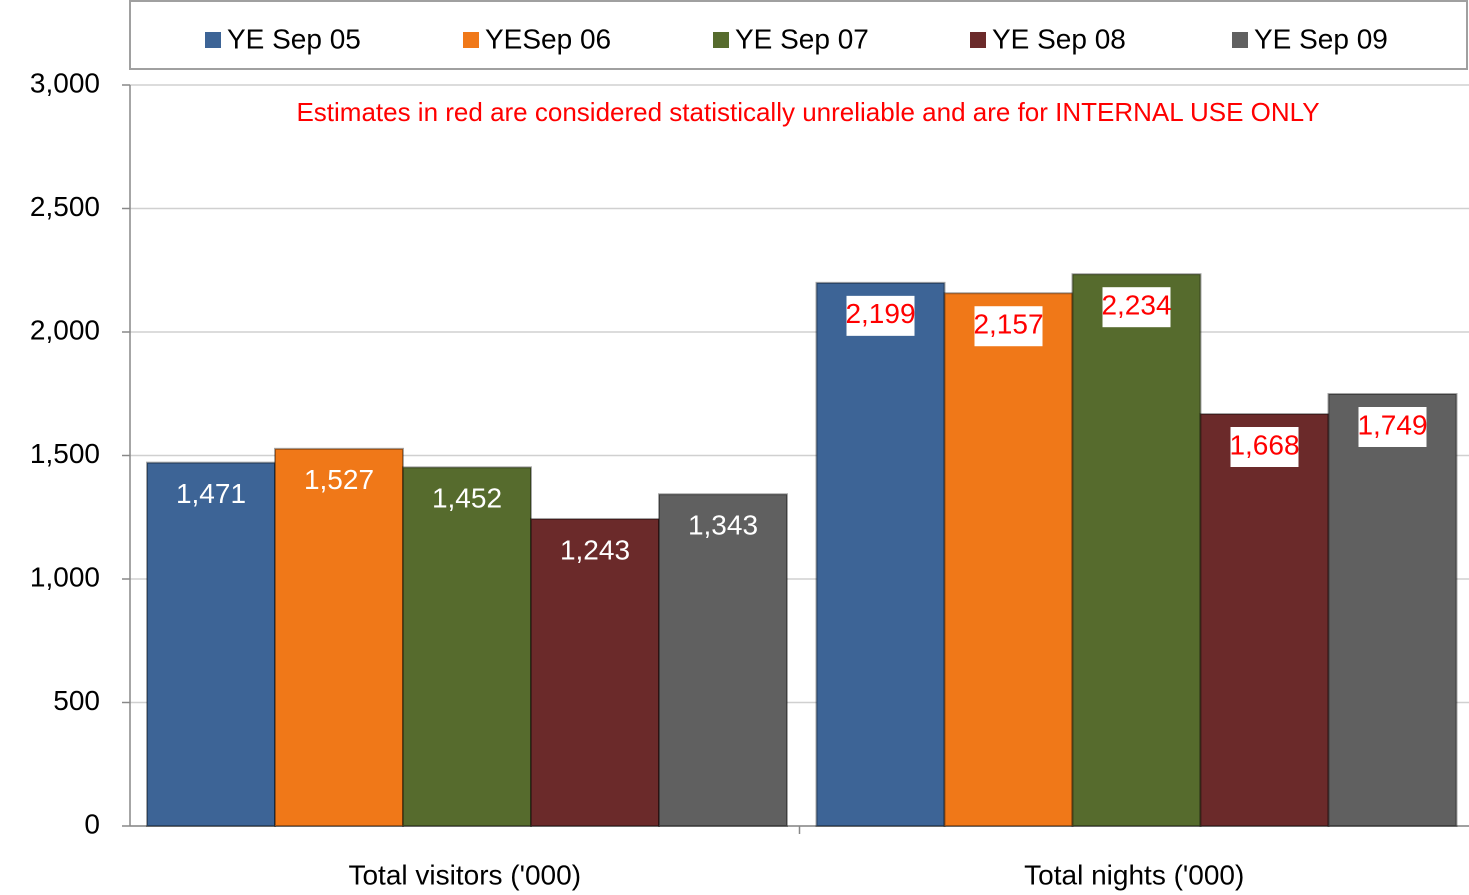 The width and height of the screenshot is (1469, 895). Describe the element at coordinates (802, 38) in the screenshot. I see `legend-label: YE Sep 07` at that location.